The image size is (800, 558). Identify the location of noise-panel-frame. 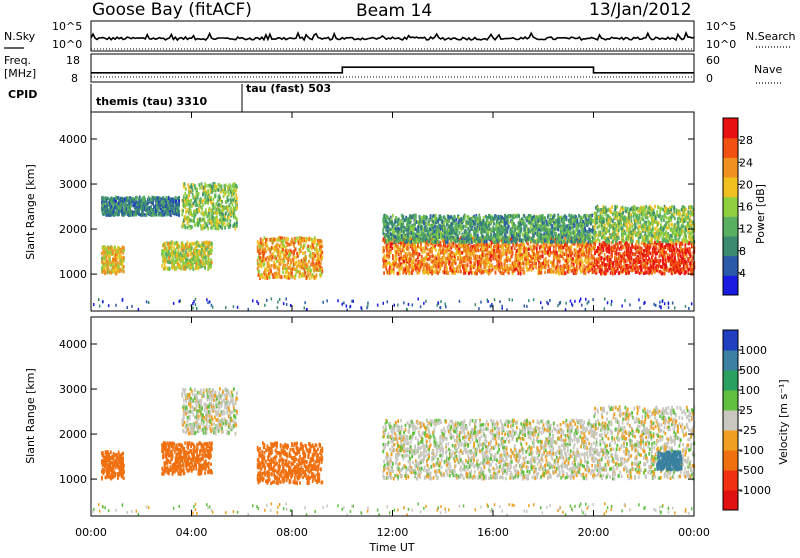
(392, 36).